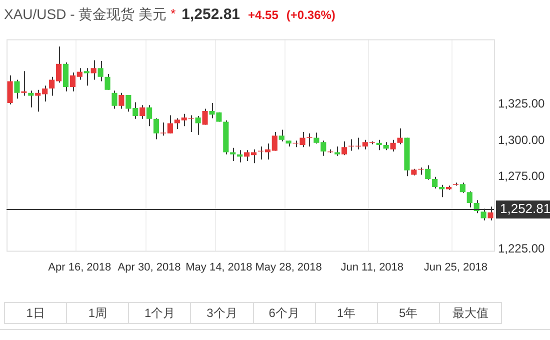 The image size is (550, 340). I want to click on text: 1,252.81, so click(211, 14).